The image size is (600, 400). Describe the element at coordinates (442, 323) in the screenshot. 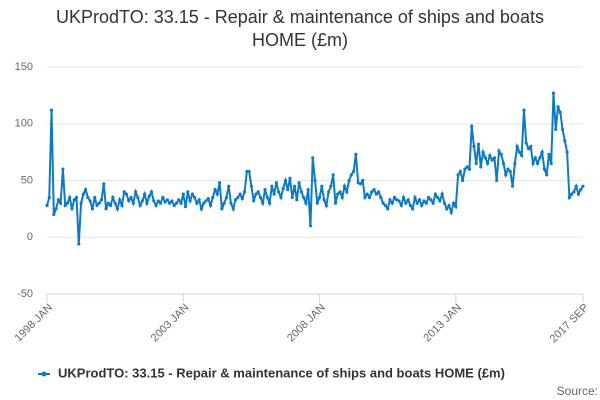

I see `x-tick-label: 2013 JAN` at that location.